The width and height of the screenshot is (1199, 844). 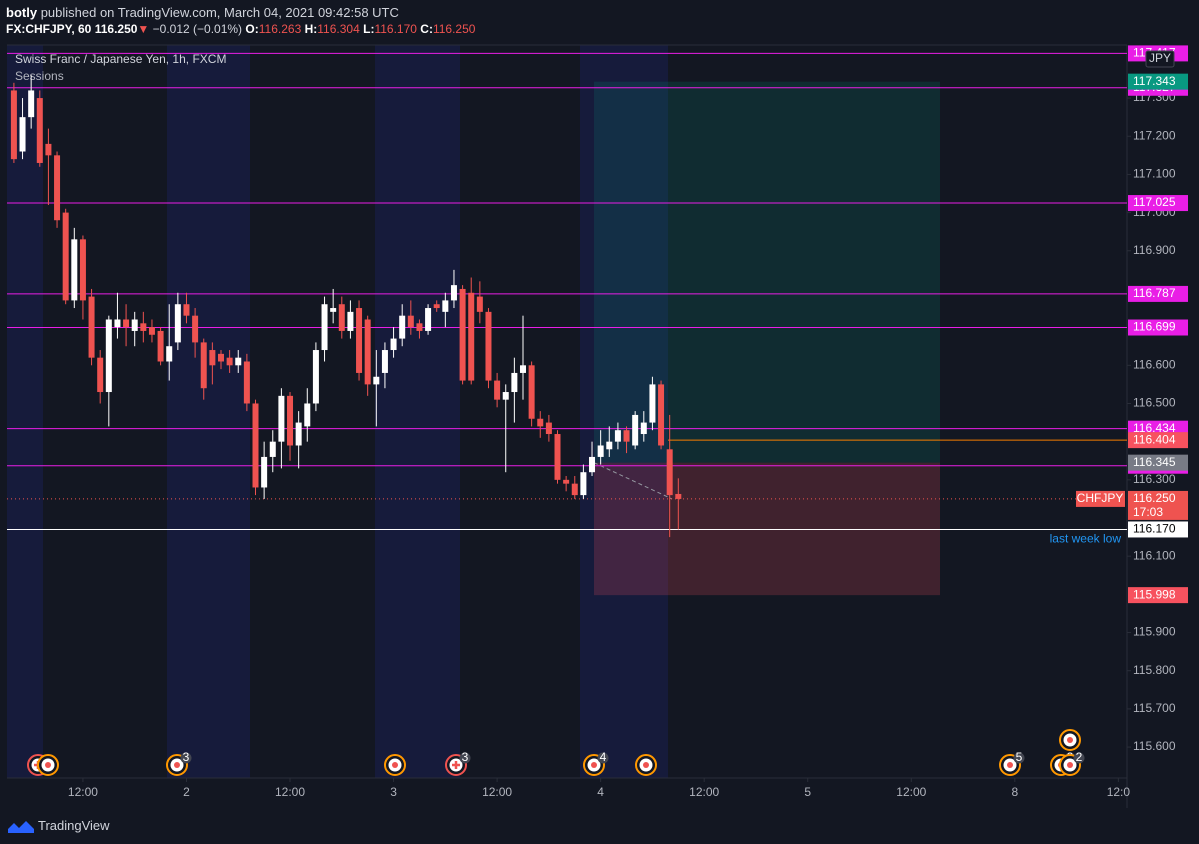 I want to click on chart-title: Swiss Franc / Japanese Yen, 1h, FXCM, so click(x=120, y=59).